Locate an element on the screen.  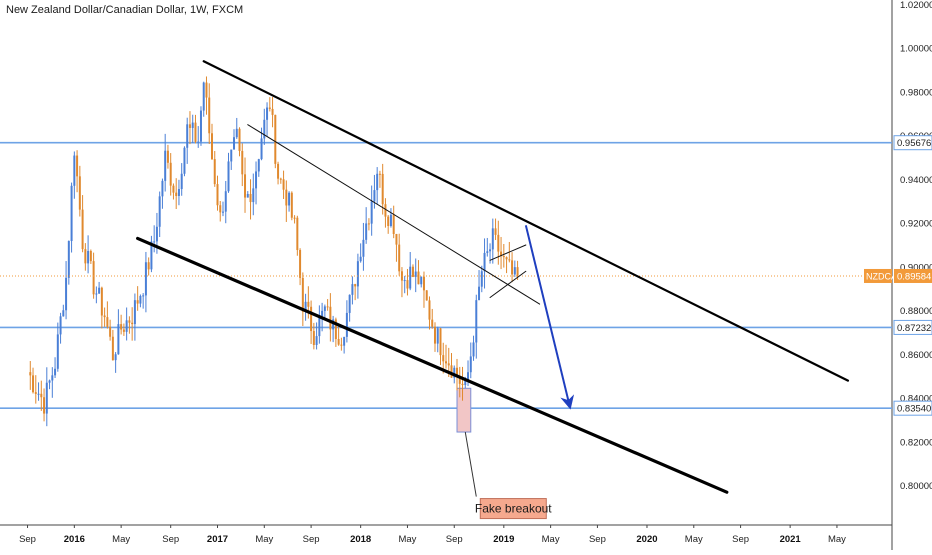
x-tick-label: 2017 is located at coordinates (217, 539).